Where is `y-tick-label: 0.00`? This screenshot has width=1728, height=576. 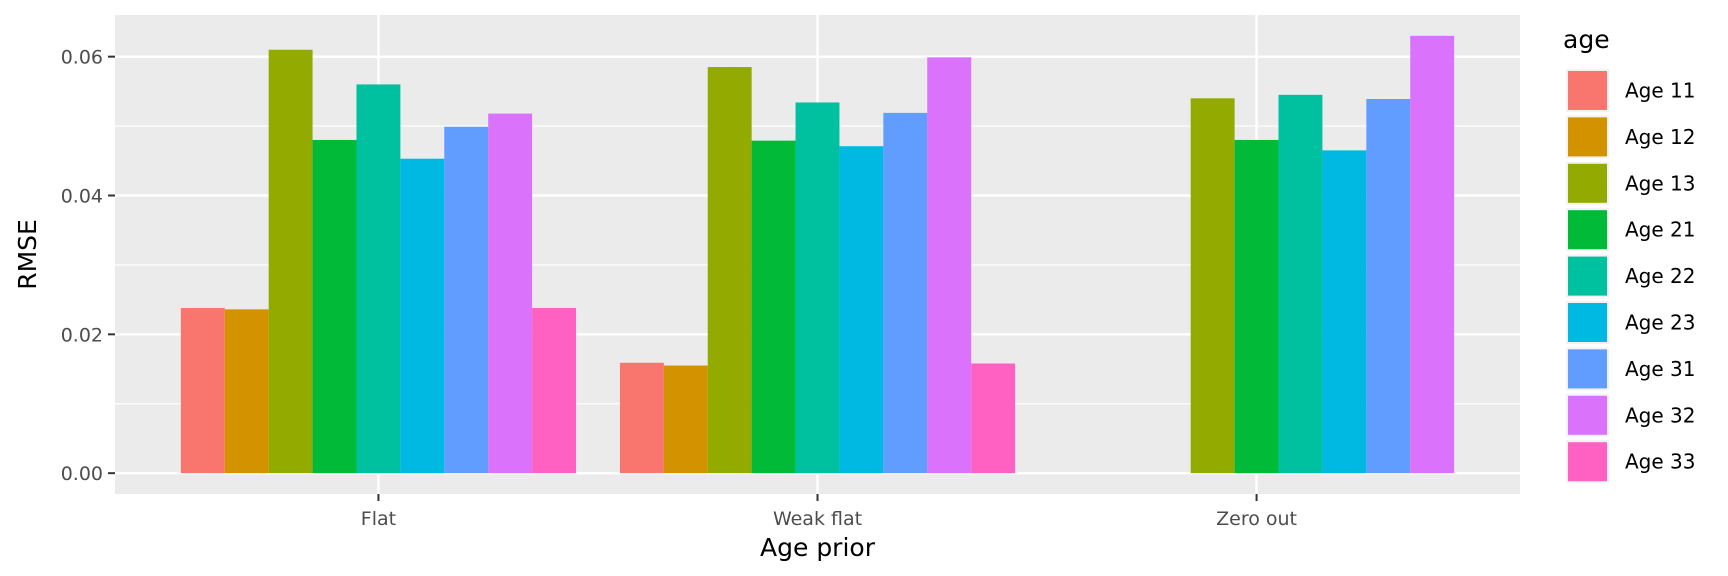
y-tick-label: 0.00 is located at coordinates (82, 474).